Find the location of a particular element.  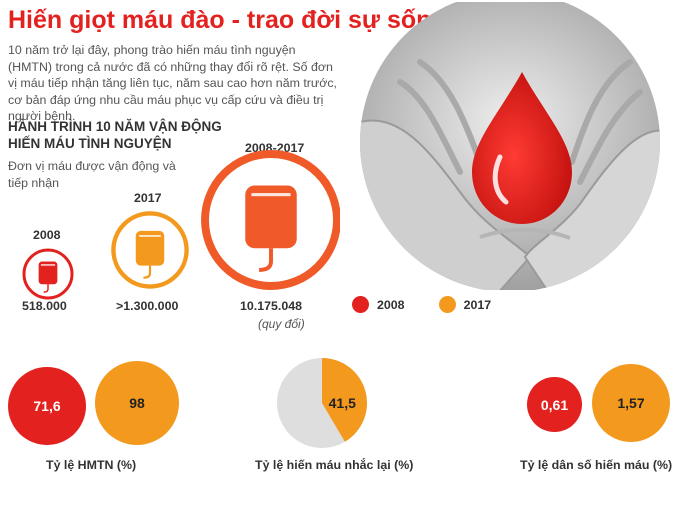

value-label-2008: 518.000 is located at coordinates (44, 306).